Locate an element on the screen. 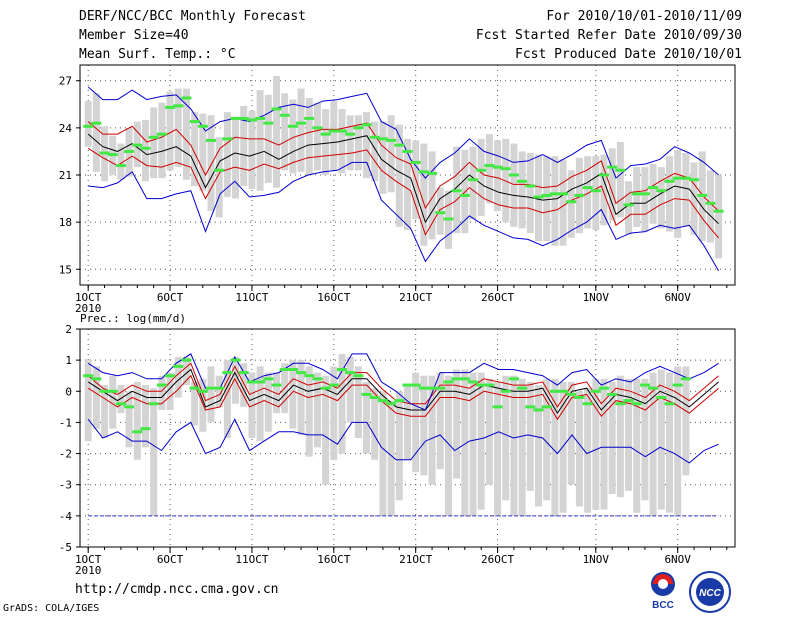  temp-xtick-label: 1OCT is located at coordinates (88, 297).